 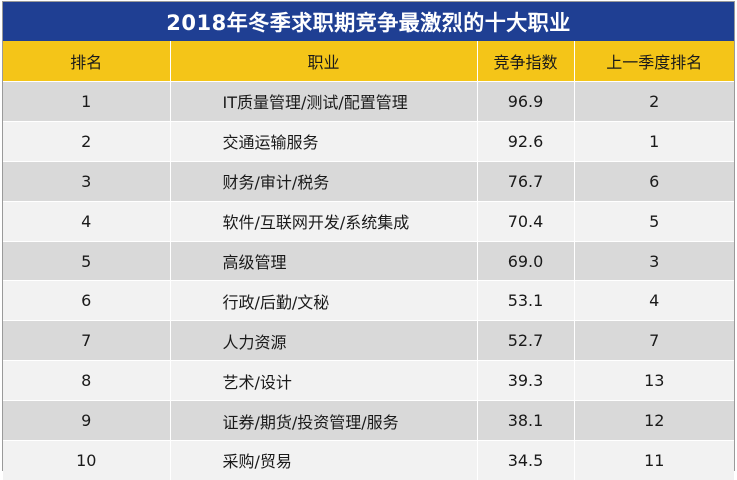 What do you see at coordinates (525, 420) in the screenshot?
I see `index-cell: 38.1` at bounding box center [525, 420].